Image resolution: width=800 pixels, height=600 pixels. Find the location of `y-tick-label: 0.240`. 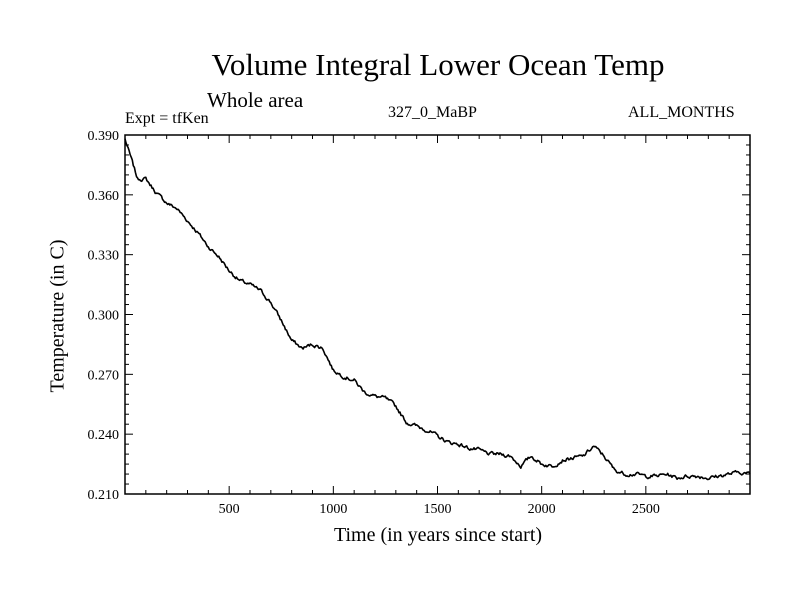

y-tick-label: 0.240 is located at coordinates (104, 435).